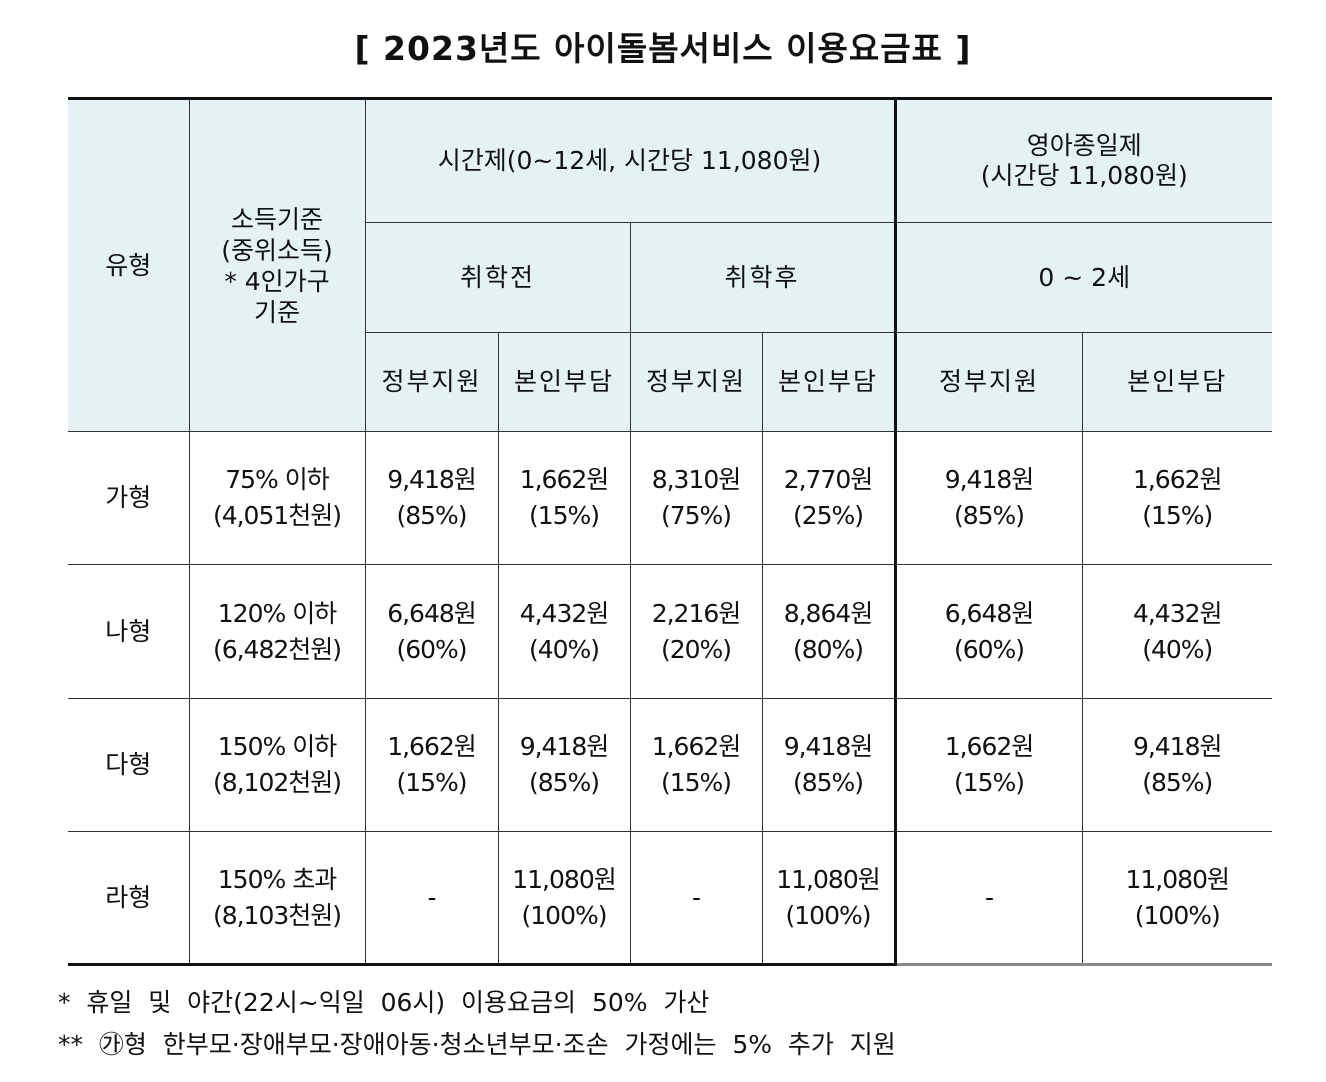  What do you see at coordinates (696, 498) in the screenshot?
I see `cell-value: 8,310원 (75%)` at bounding box center [696, 498].